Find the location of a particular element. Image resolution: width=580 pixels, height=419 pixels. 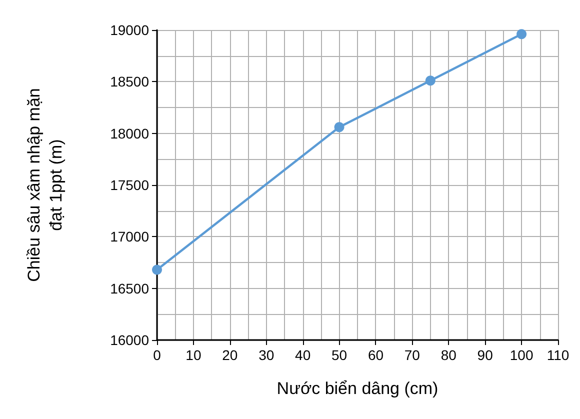

x-tick-label: 30 is located at coordinates (266, 355).